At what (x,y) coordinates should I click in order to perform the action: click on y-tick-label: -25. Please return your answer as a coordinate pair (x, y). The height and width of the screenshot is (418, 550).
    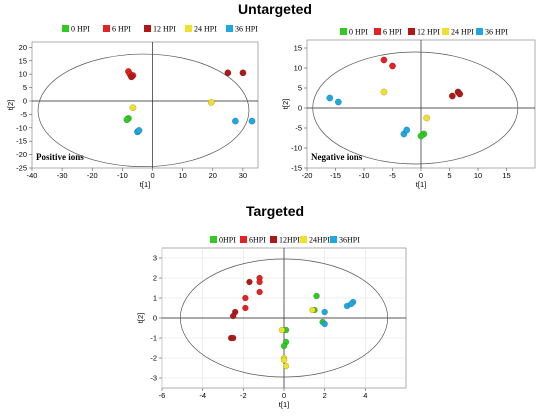
    Looking at the image, I should click on (21, 168).